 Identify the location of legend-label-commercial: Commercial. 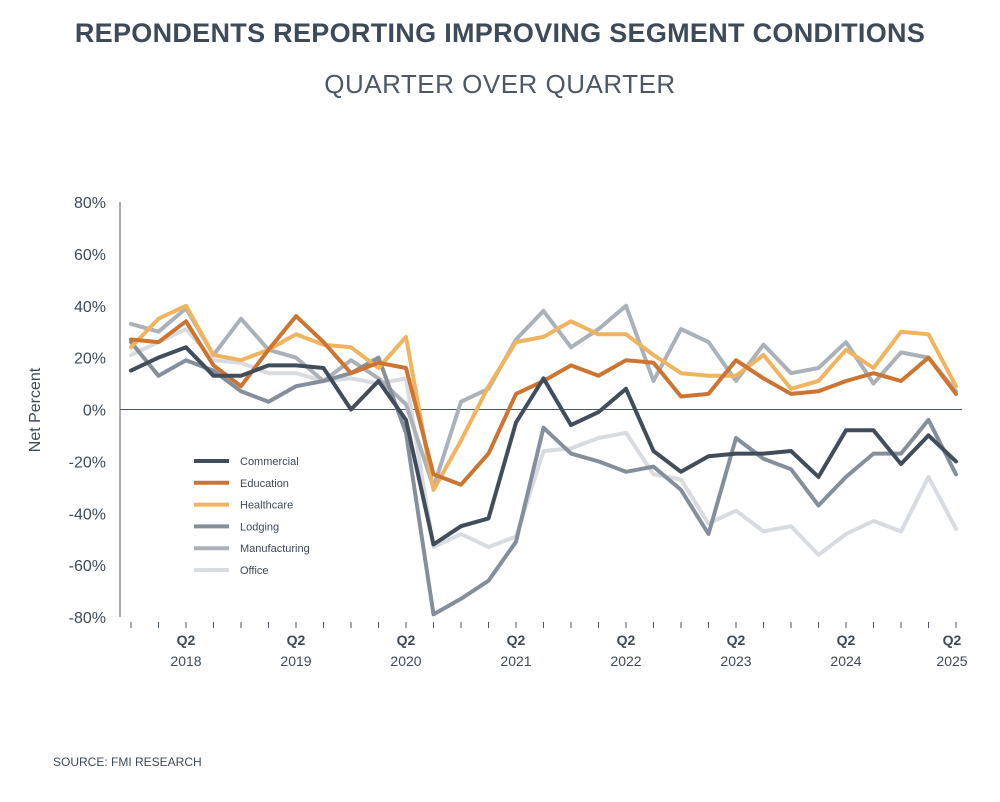
(269, 462).